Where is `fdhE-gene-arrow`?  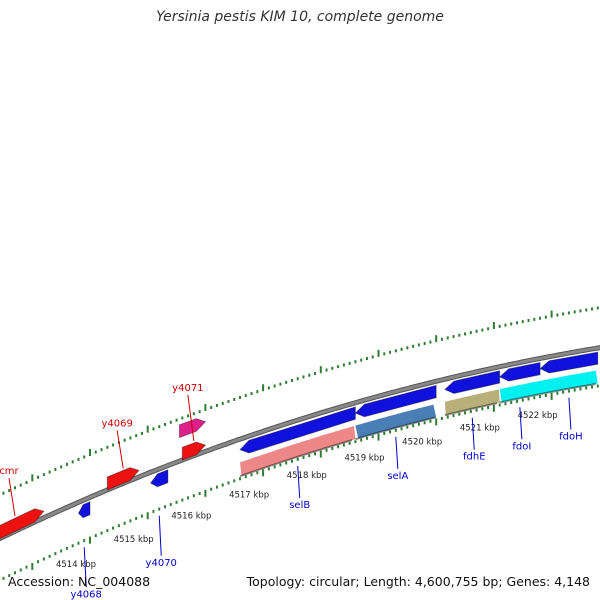 fdhE-gene-arrow is located at coordinates (472, 382).